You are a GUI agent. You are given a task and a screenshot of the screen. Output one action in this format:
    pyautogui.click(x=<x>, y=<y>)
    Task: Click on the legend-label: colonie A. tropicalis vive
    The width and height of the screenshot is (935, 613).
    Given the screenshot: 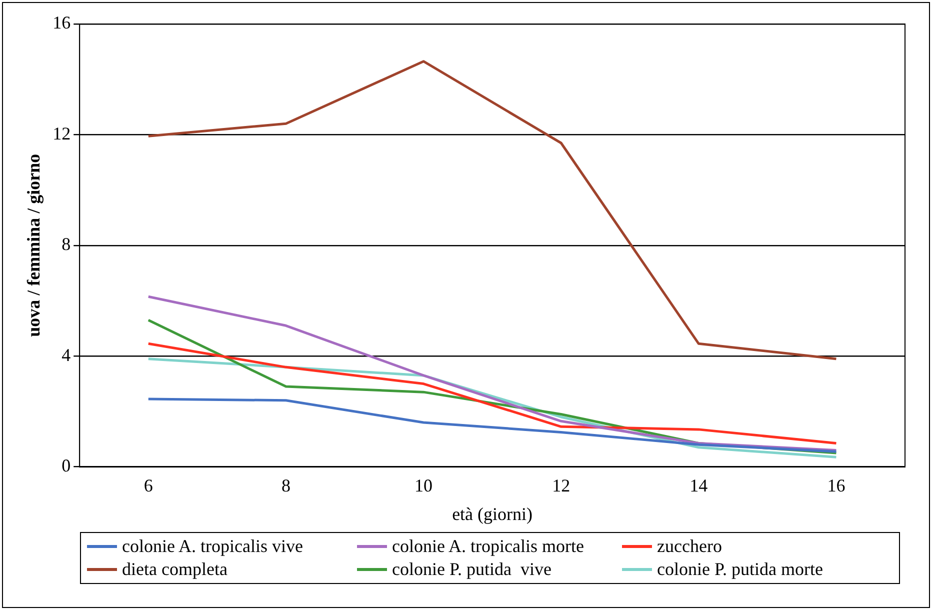 What is the action you would take?
    pyautogui.click(x=212, y=546)
    